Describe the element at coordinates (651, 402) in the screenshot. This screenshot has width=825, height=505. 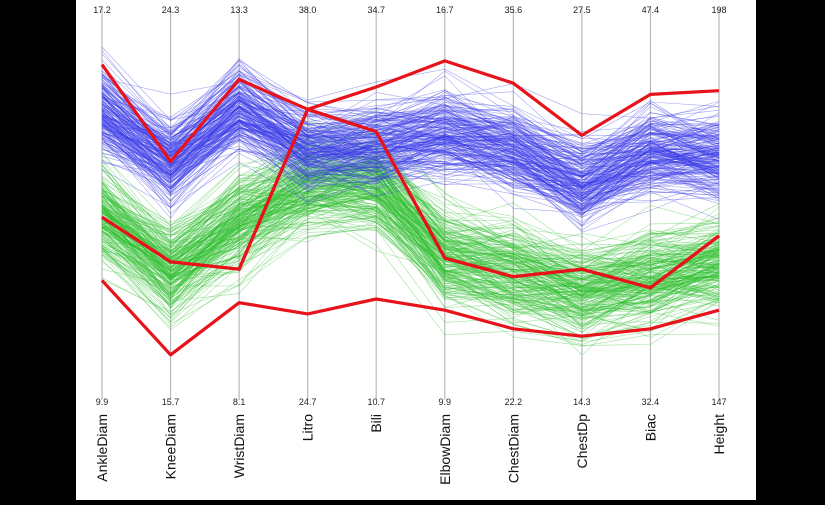
I see `axis-min-label-8: 32.4` at that location.